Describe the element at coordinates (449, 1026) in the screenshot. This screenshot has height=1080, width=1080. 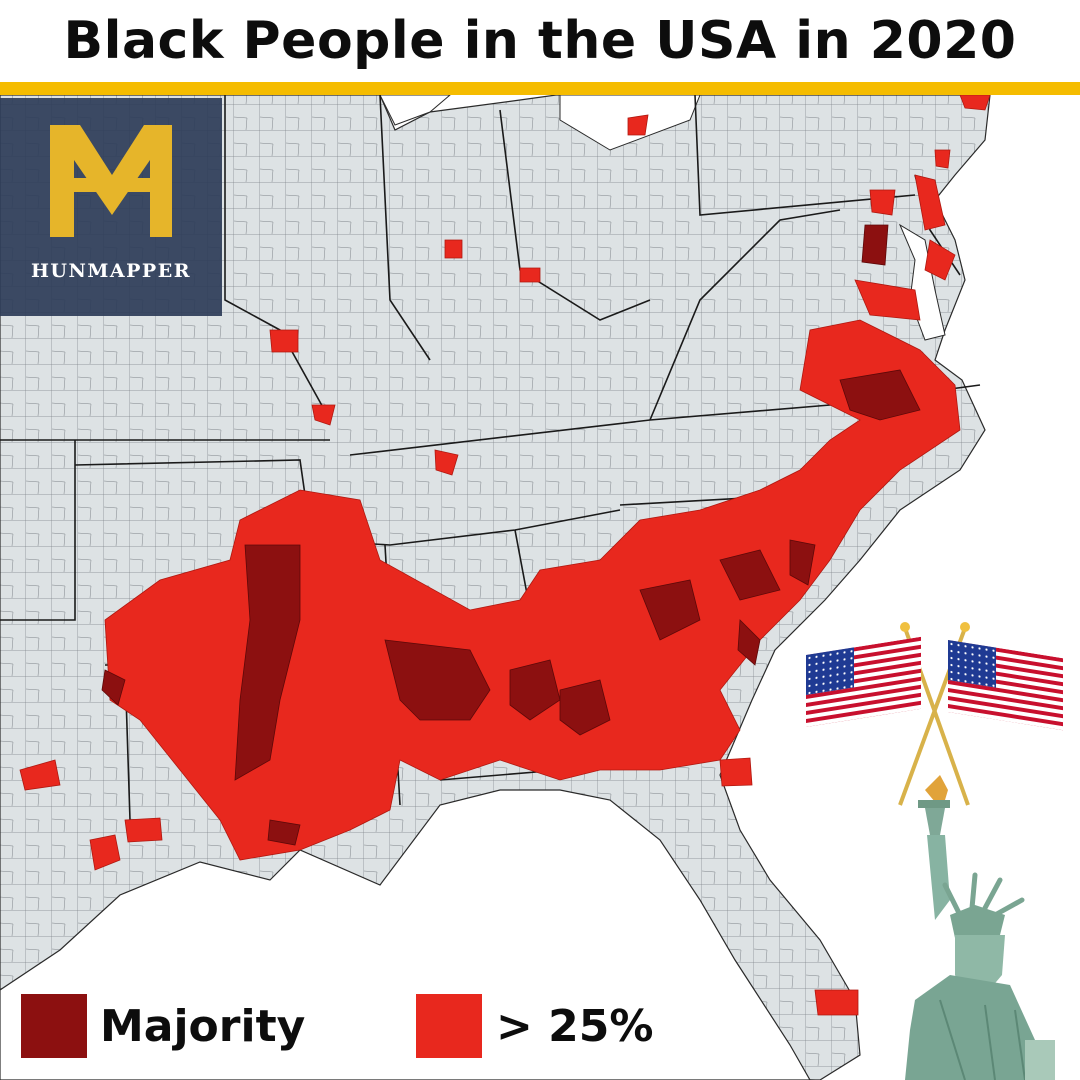
I see `legend-over-25-swatch` at that location.